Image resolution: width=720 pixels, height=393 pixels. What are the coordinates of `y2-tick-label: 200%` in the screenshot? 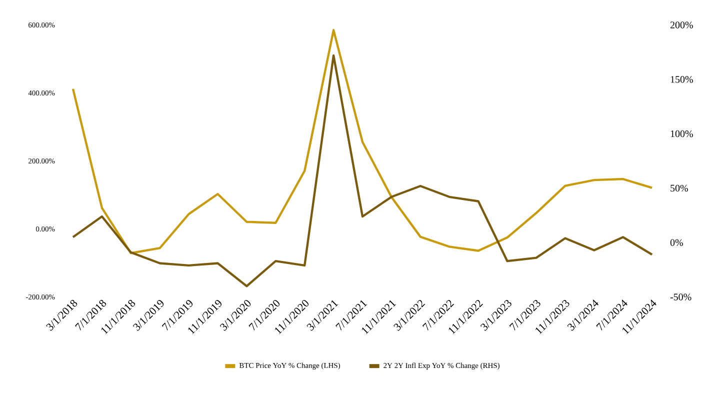 It's located at (681, 25).